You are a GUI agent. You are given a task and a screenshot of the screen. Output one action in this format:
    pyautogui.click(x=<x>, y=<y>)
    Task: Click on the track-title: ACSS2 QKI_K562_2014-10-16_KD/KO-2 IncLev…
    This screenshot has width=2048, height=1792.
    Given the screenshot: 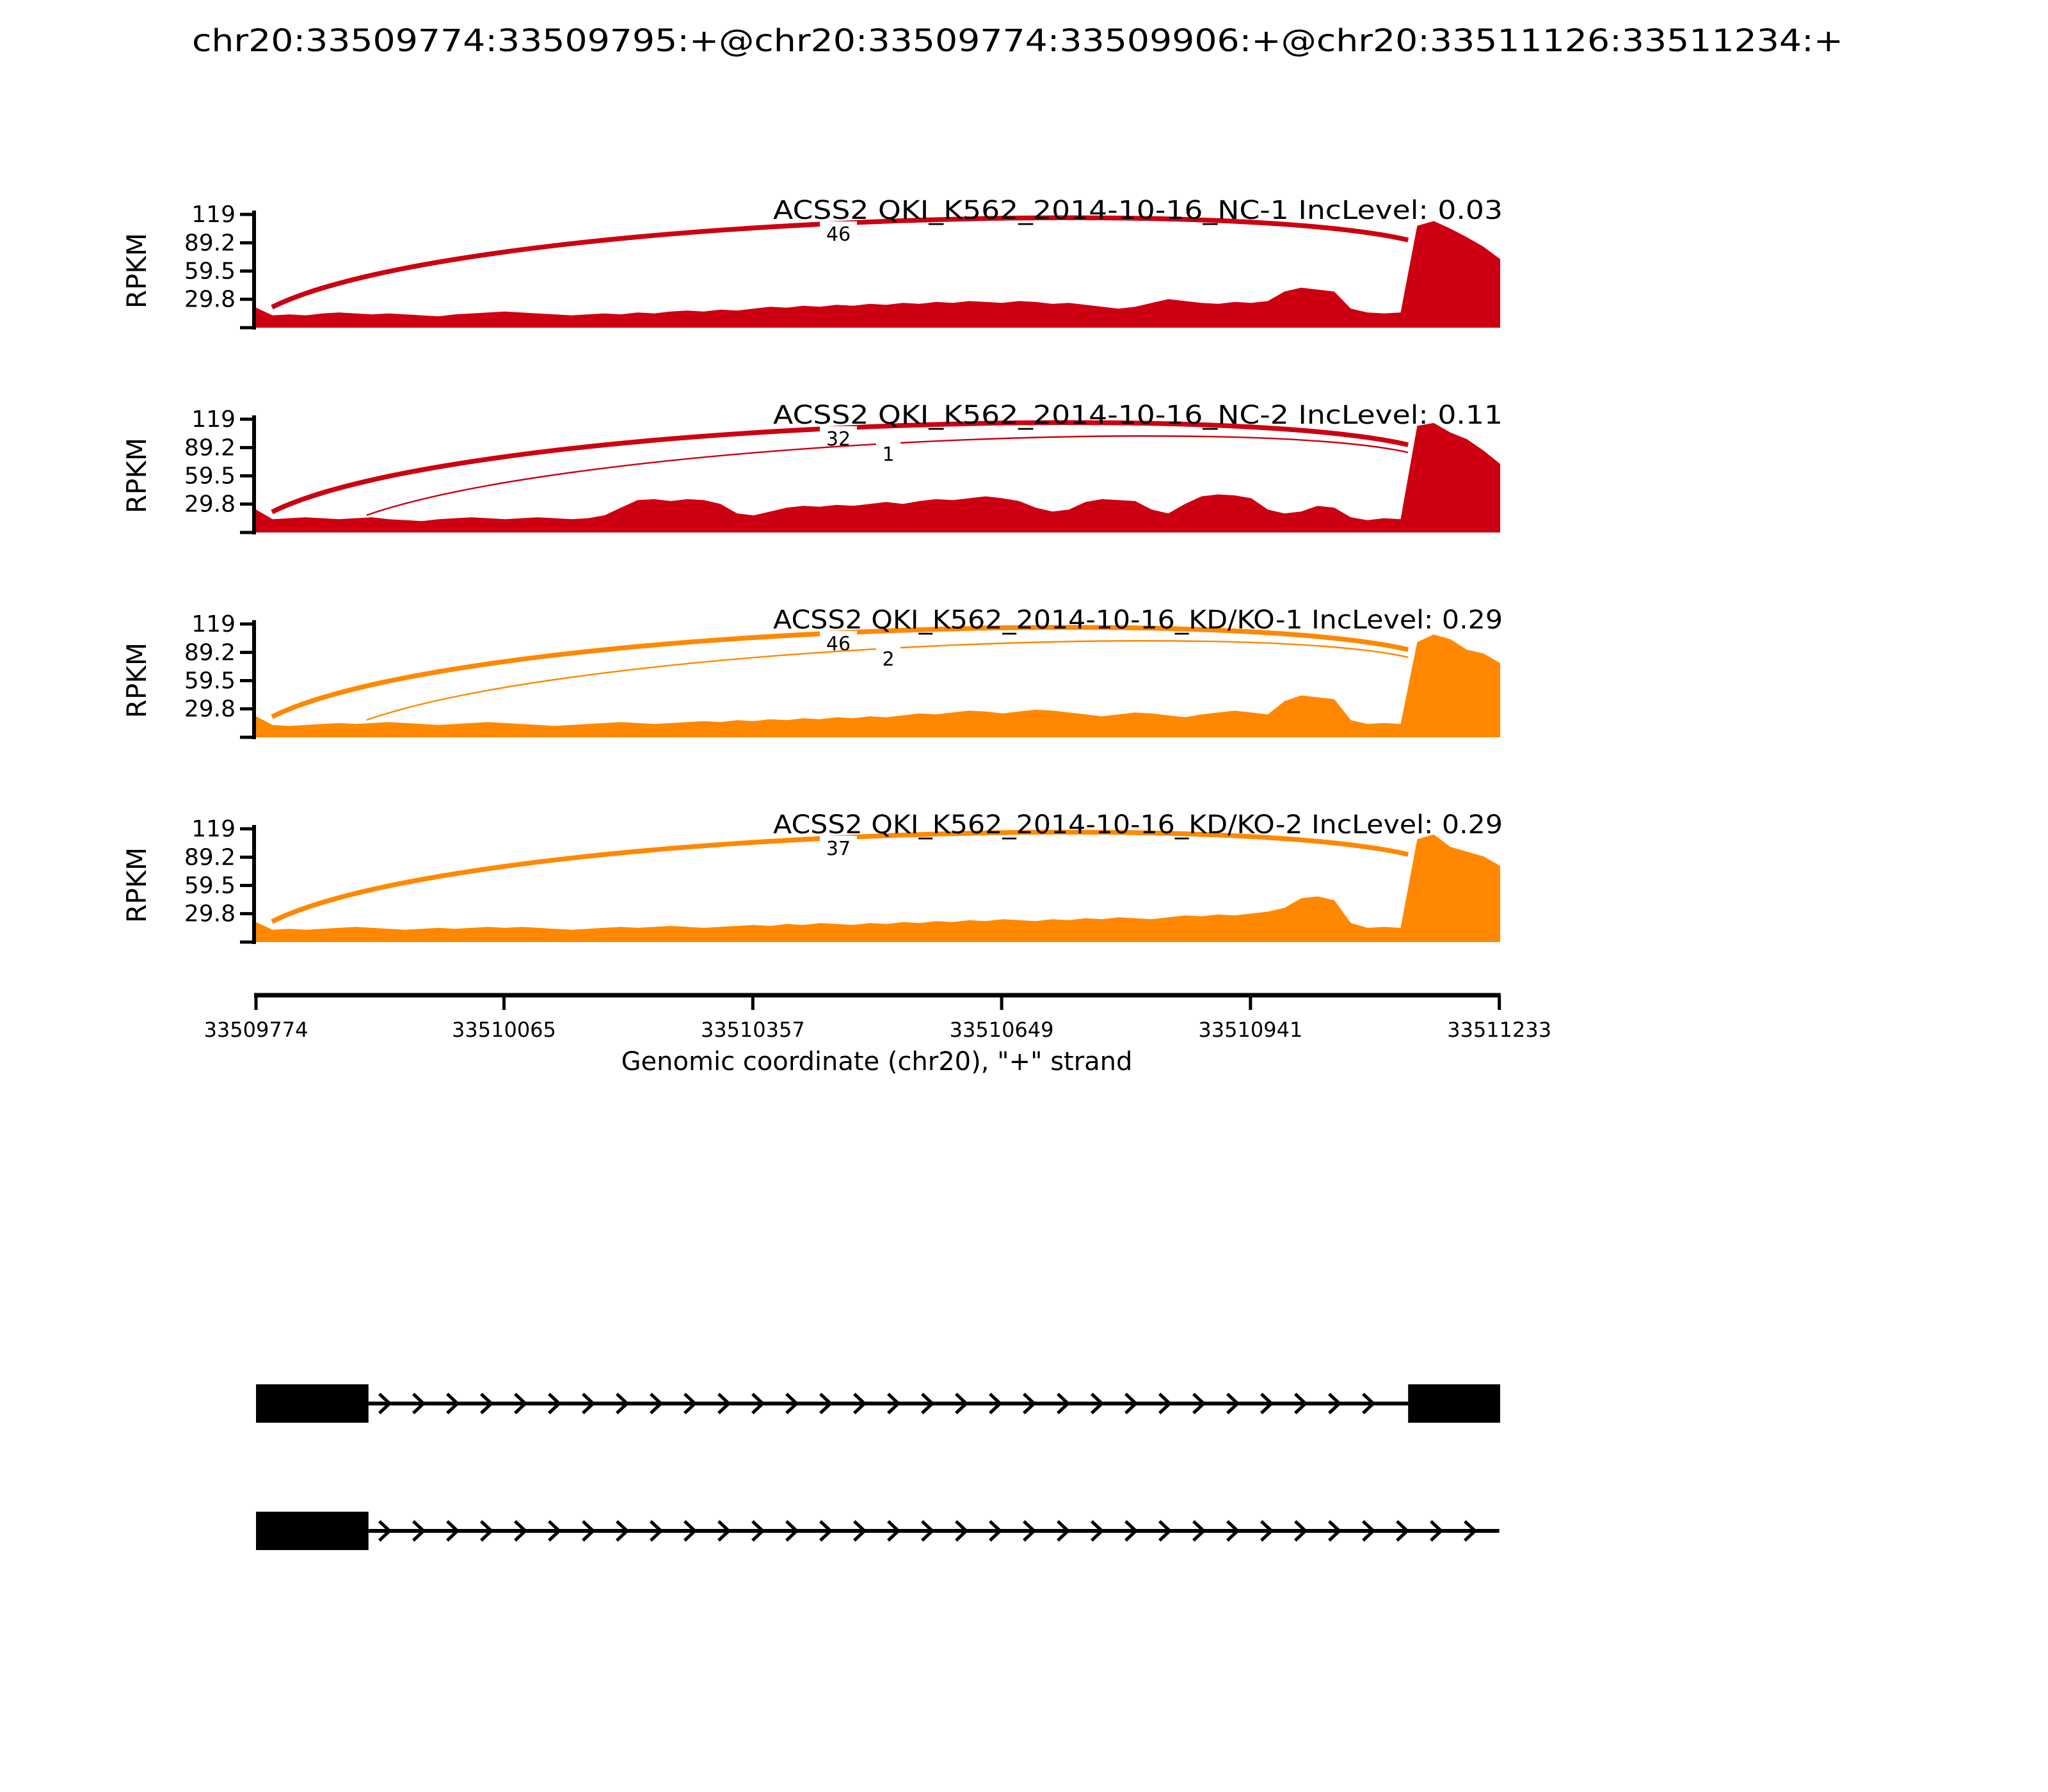 What is the action you would take?
    pyautogui.click(x=1138, y=825)
    